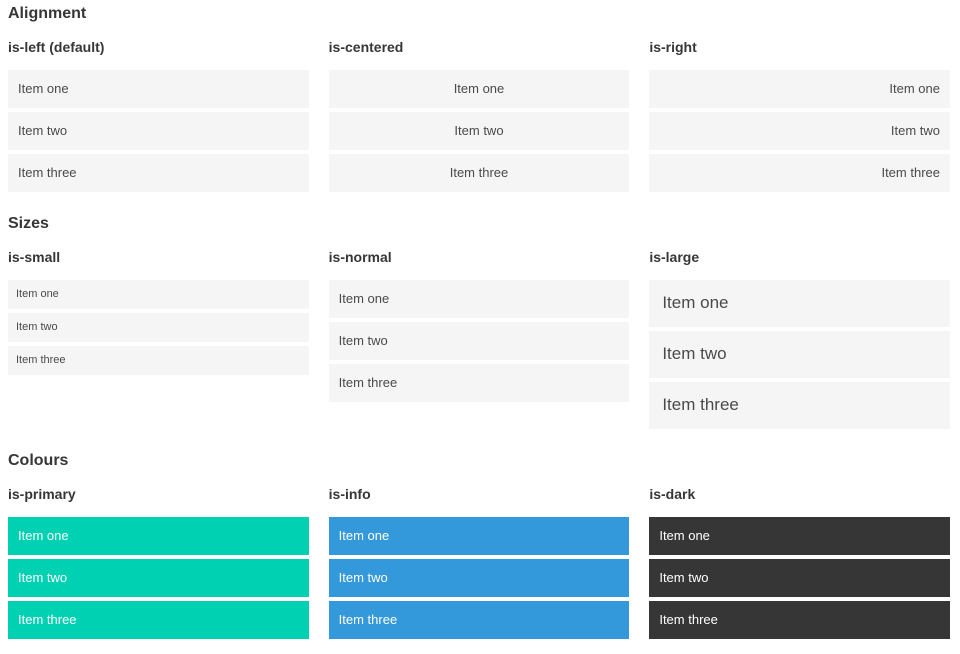 This screenshot has width=960, height=654. What do you see at coordinates (673, 47) in the screenshot?
I see `column-label-is-right: is-right` at bounding box center [673, 47].